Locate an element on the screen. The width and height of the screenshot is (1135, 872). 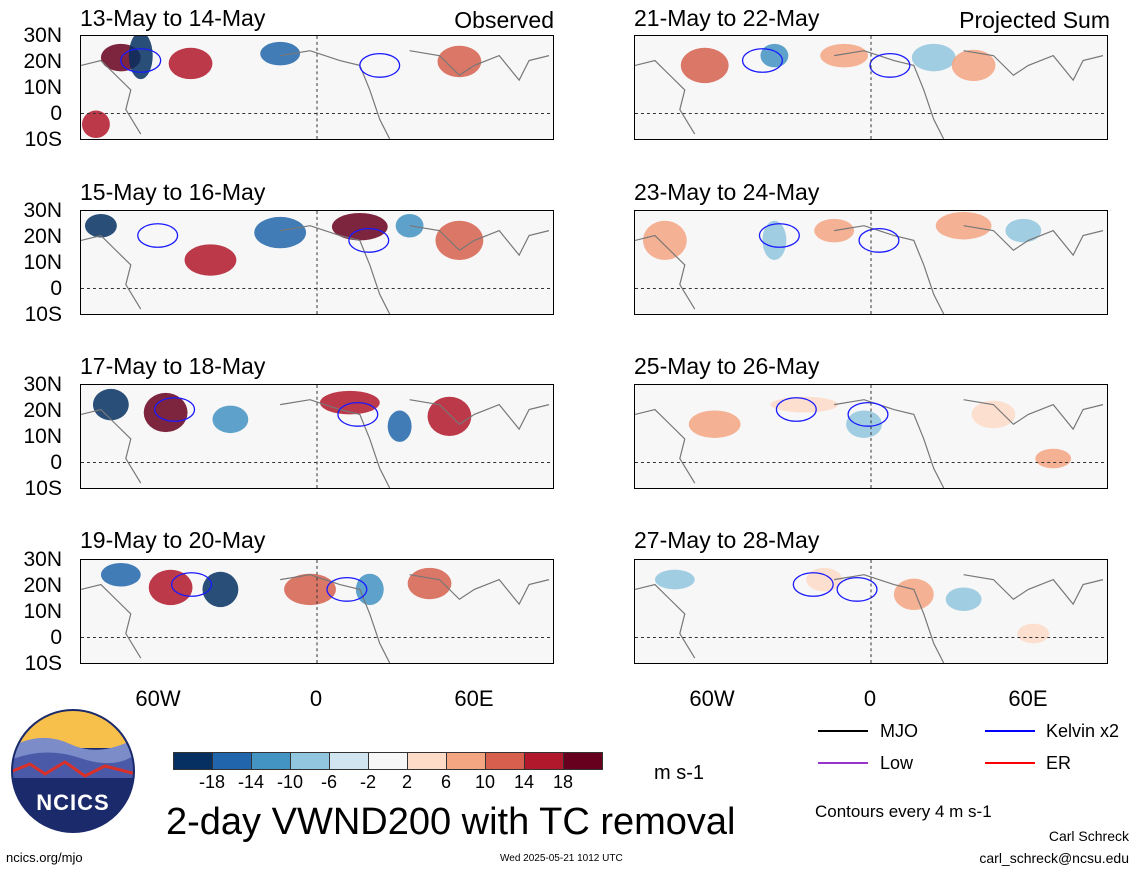
y-label: 20N is located at coordinates (42, 585).